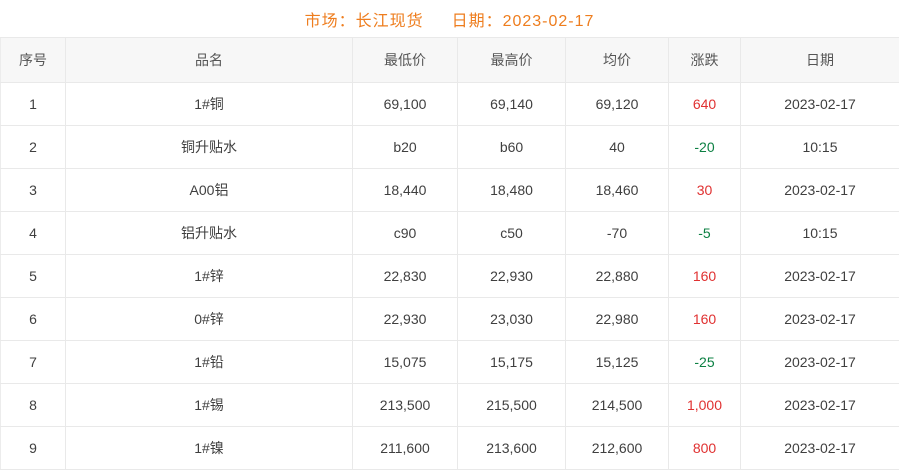  I want to click on column-header-date: 日期, so click(819, 60).